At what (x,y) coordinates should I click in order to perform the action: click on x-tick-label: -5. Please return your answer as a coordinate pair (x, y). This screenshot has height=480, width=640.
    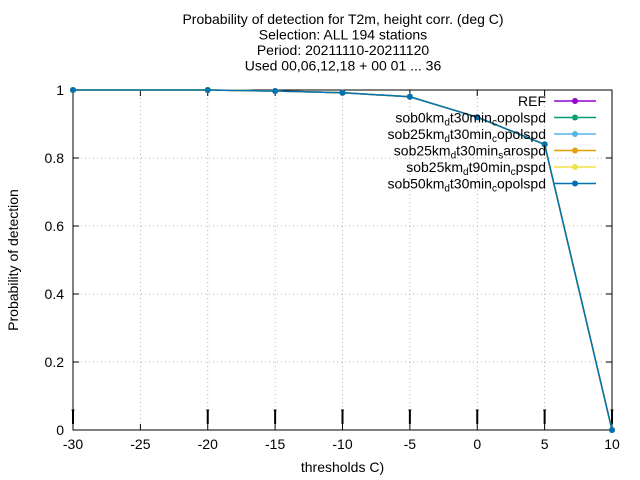
    Looking at the image, I should click on (410, 444).